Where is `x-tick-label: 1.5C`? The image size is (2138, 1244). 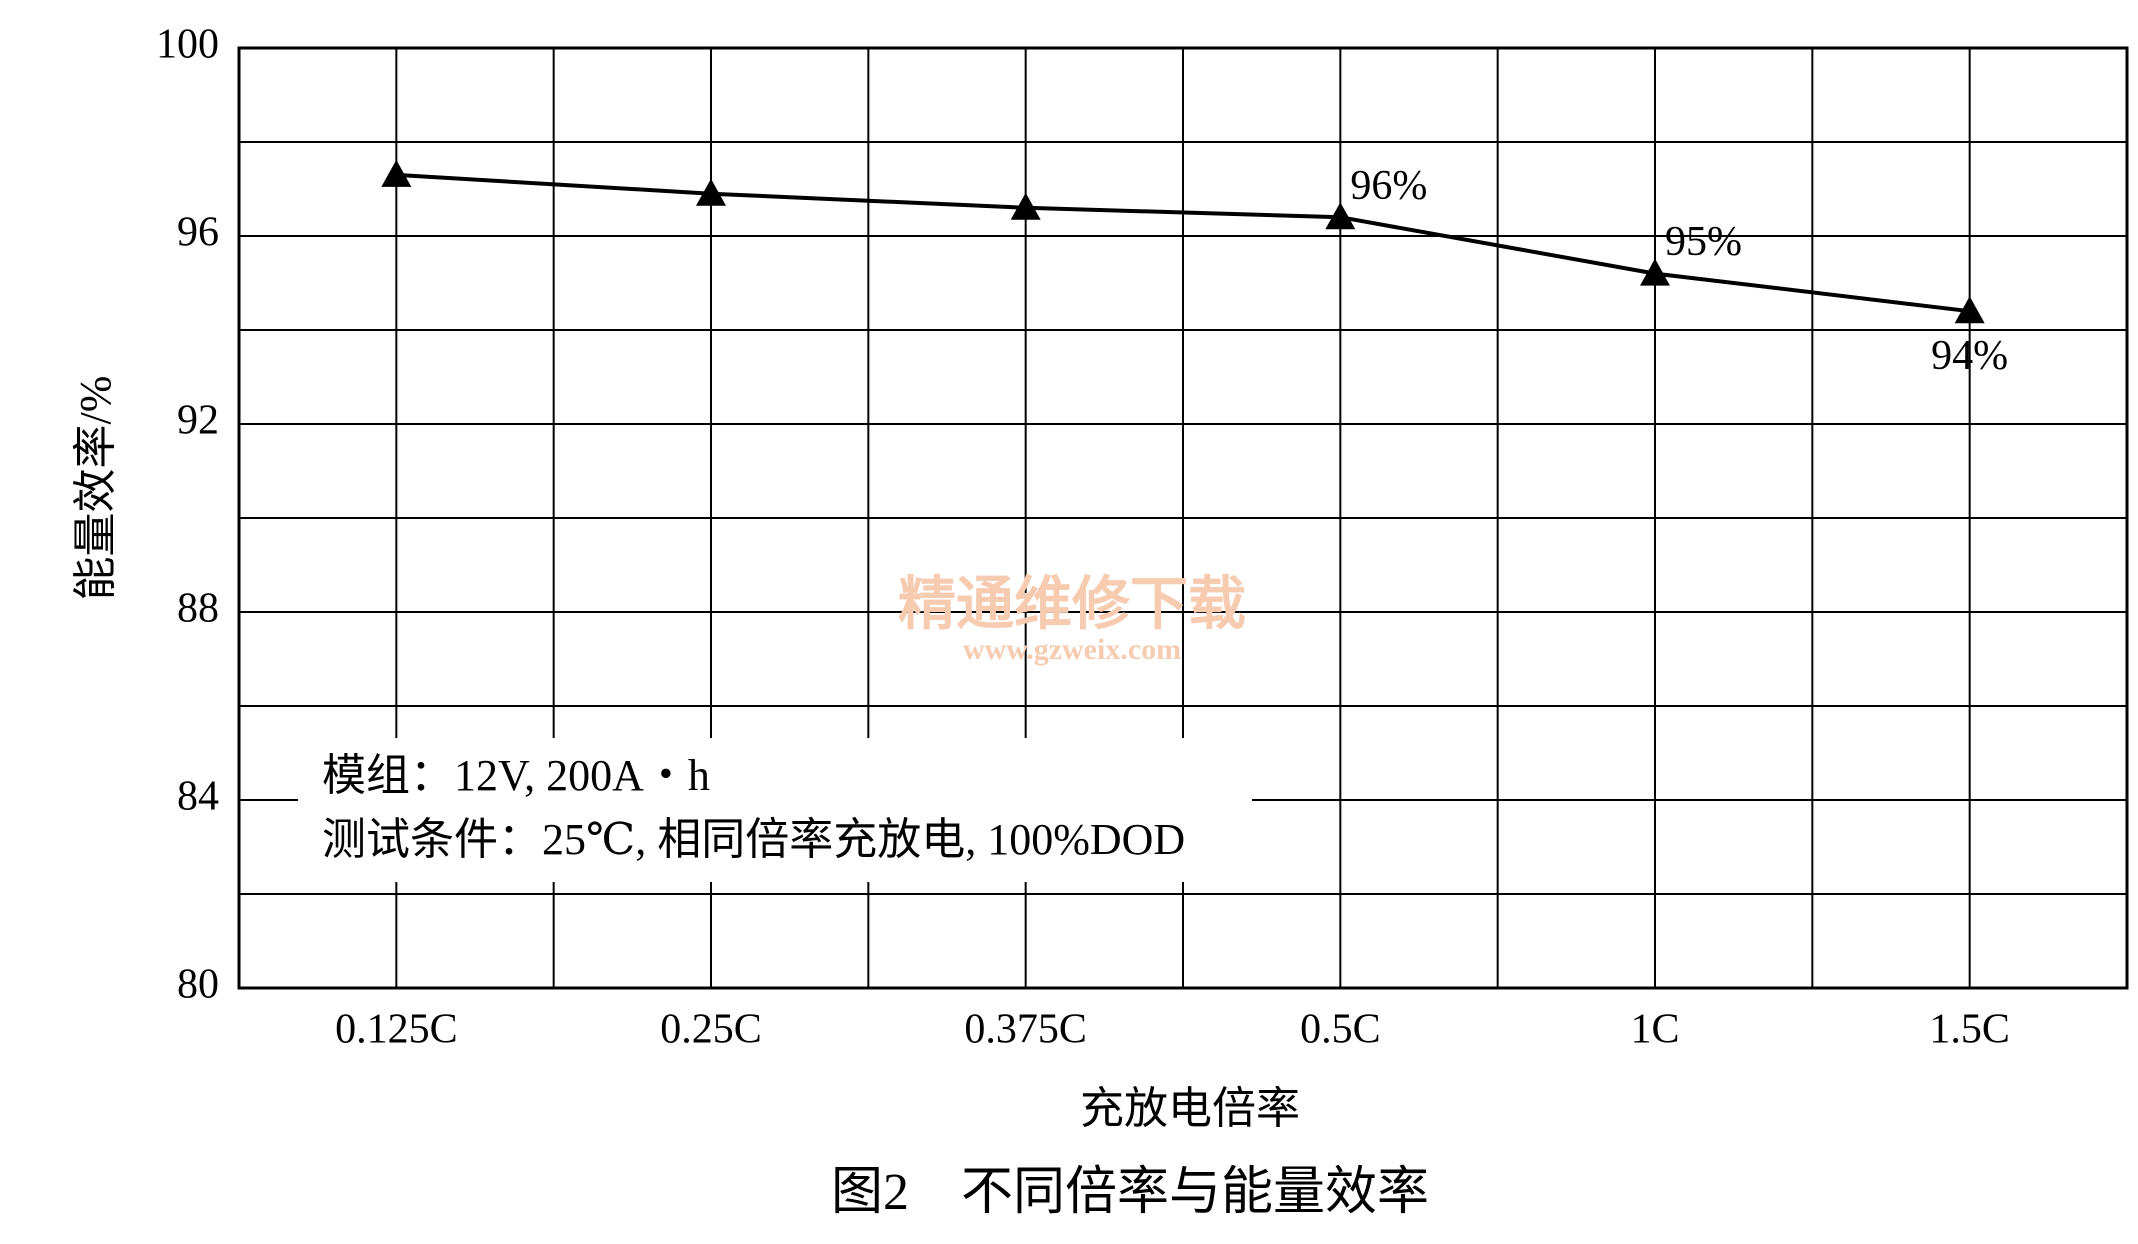
x-tick-label: 1.5C is located at coordinates (1969, 1030).